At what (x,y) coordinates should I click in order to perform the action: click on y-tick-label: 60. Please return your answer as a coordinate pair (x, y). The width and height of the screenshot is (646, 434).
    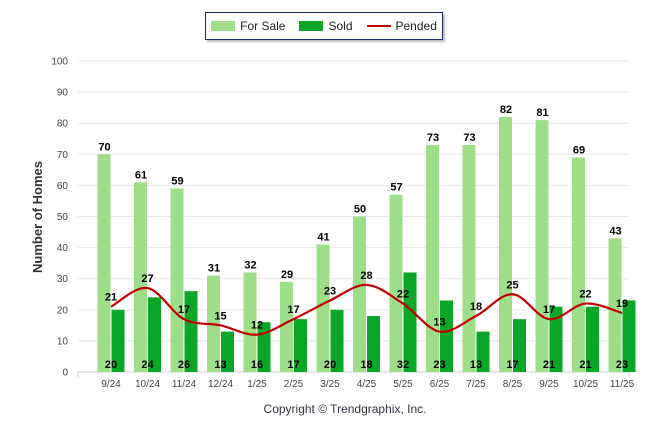
    Looking at the image, I should click on (63, 186).